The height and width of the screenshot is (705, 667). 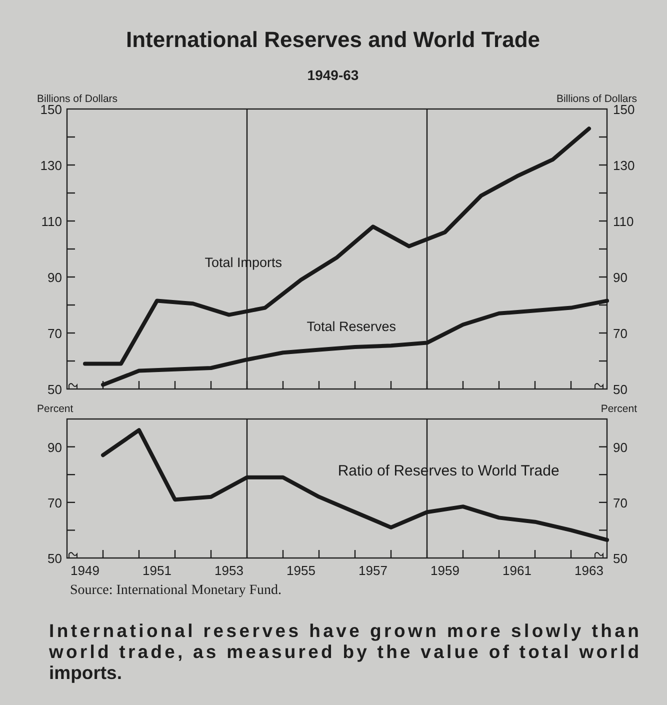 What do you see at coordinates (176, 590) in the screenshot?
I see `source-note: Source: International Monetary Fund.` at bounding box center [176, 590].